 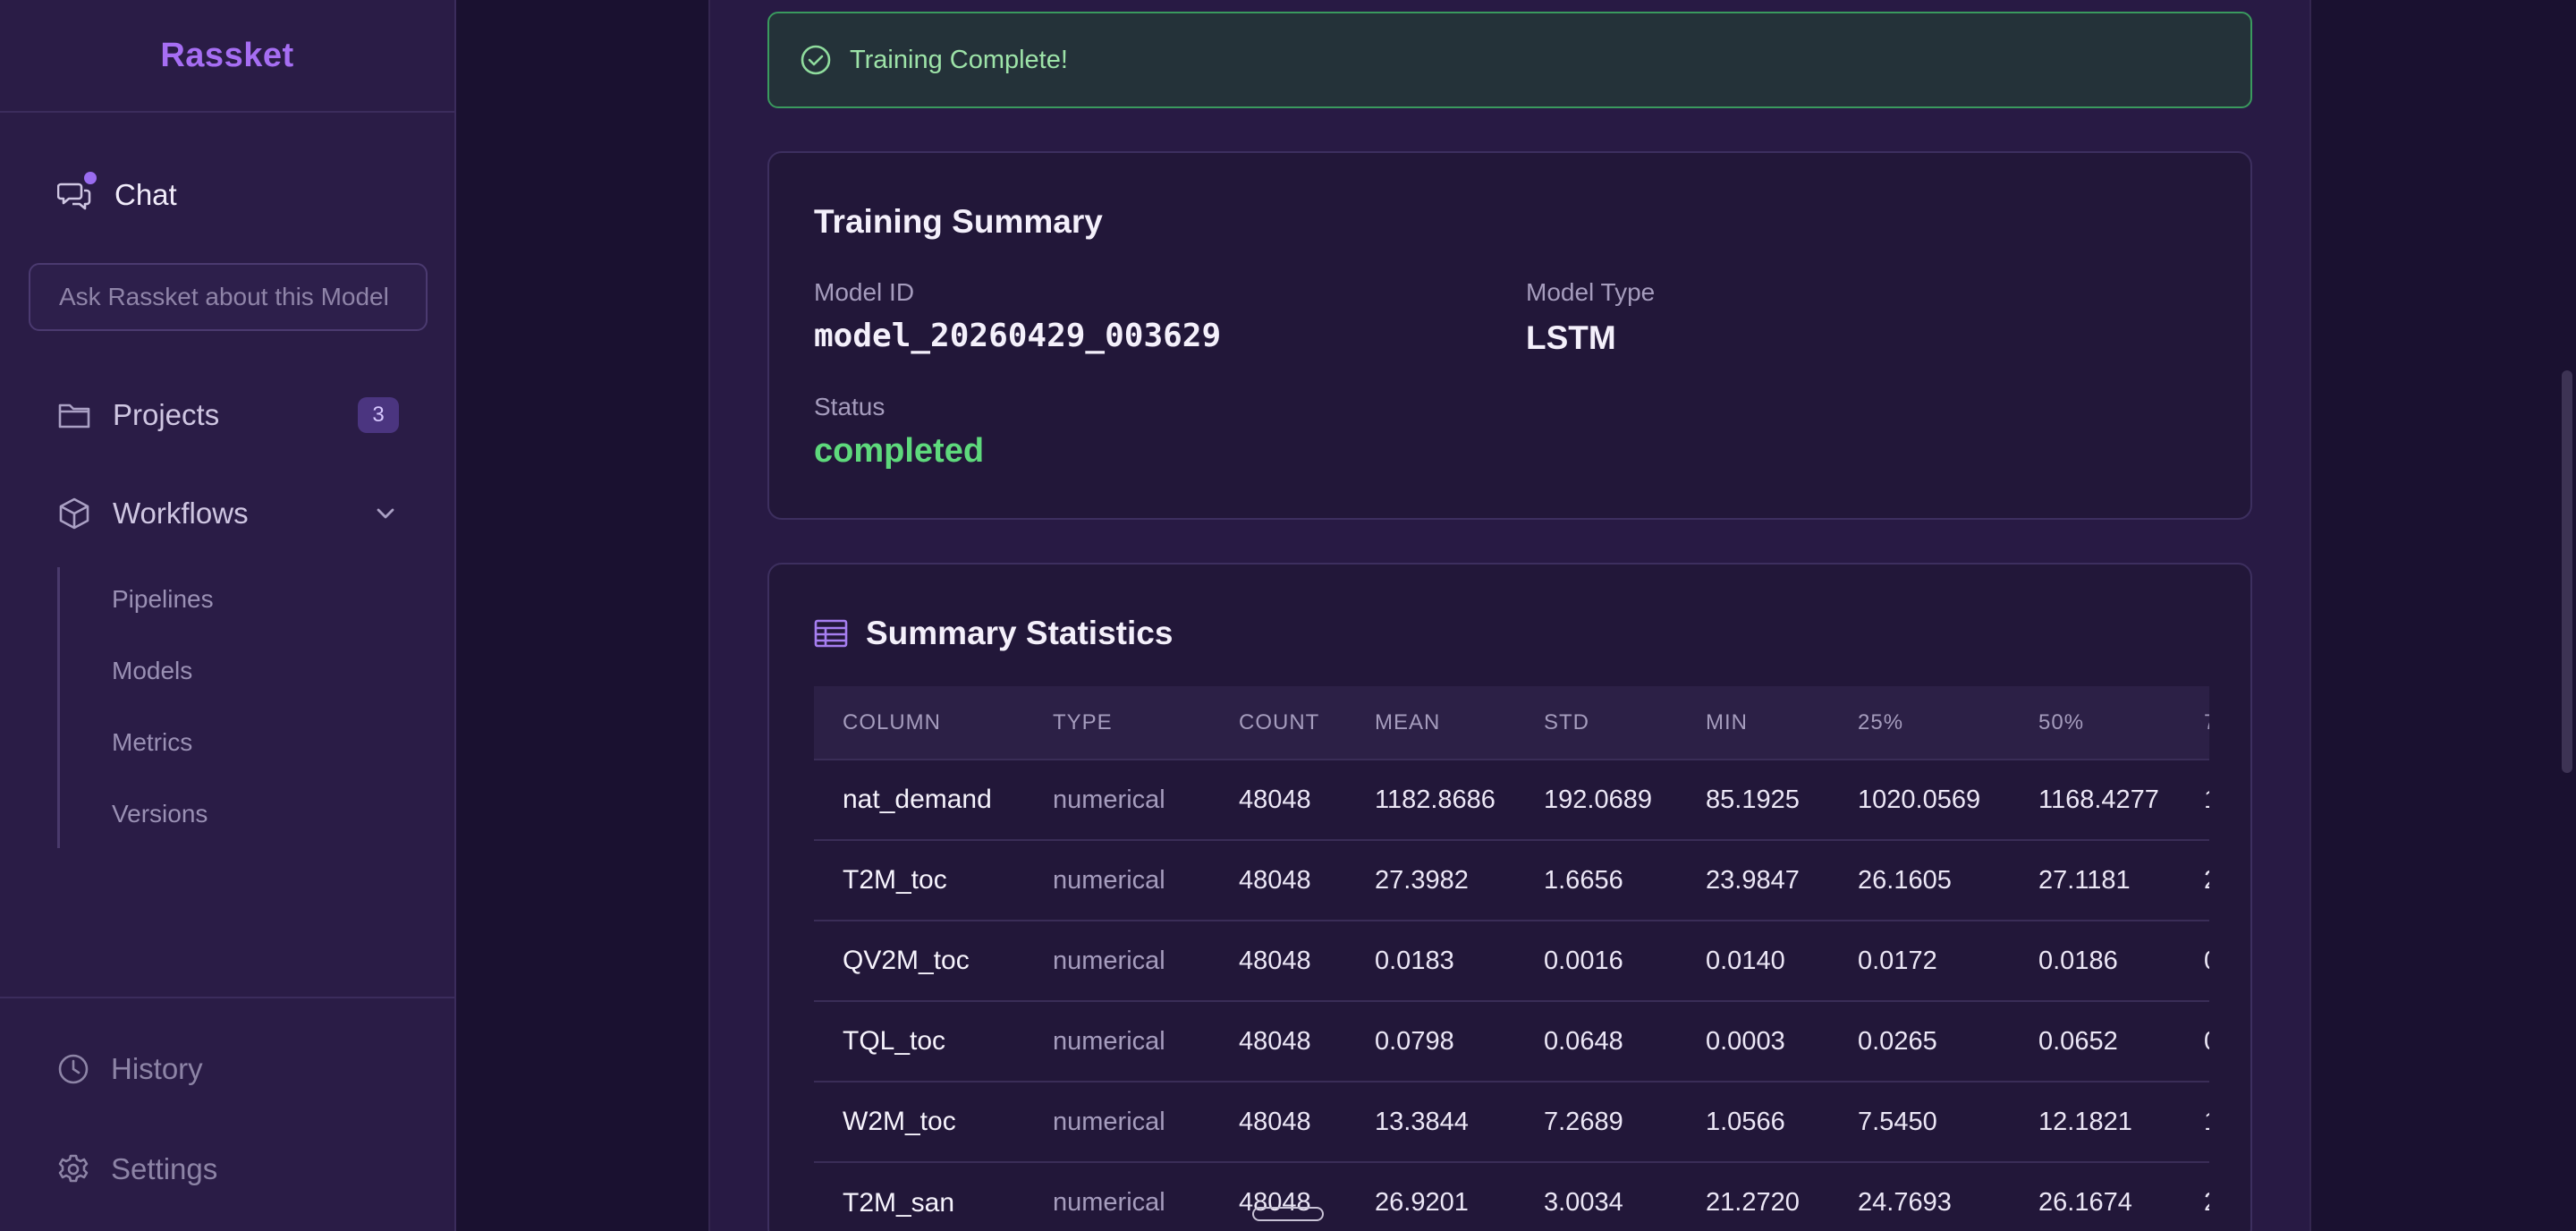 What do you see at coordinates (1745, 1041) in the screenshot?
I see `table-cell: 0.0003` at bounding box center [1745, 1041].